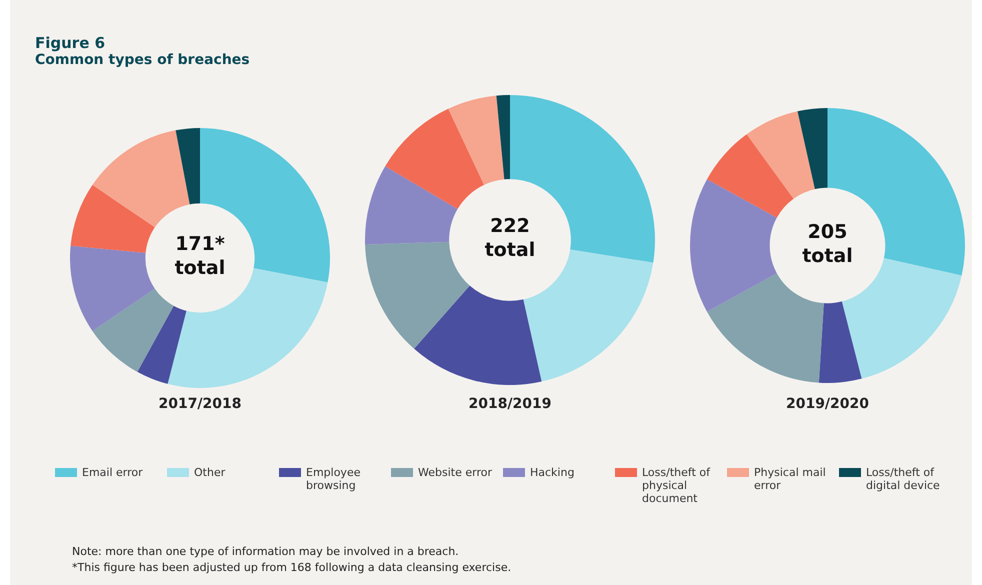 This screenshot has height=585, width=982. I want to click on slice-label: 2017/2018, so click(200, 404).